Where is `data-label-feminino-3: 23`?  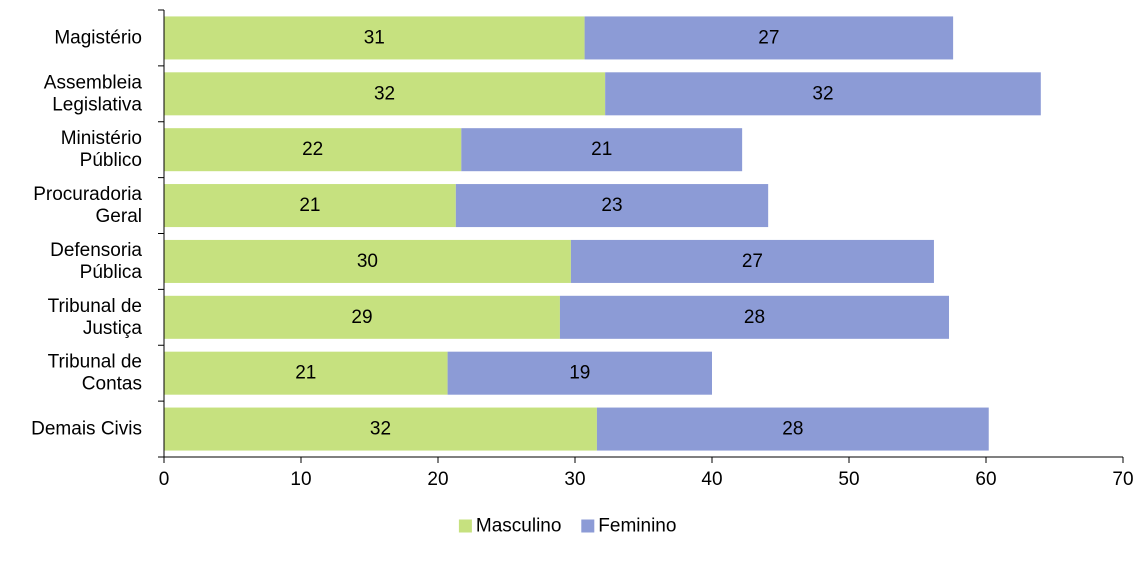
data-label-feminino-3: 23 is located at coordinates (611, 205).